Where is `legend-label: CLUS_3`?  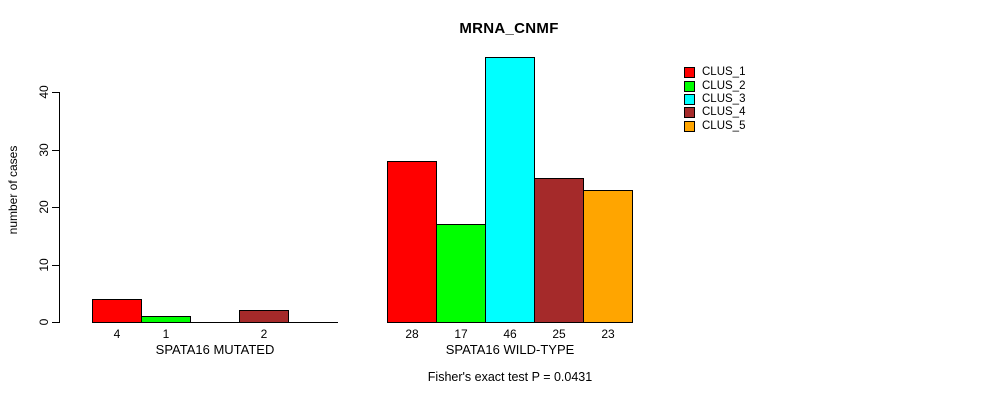
legend-label: CLUS_3 is located at coordinates (724, 98).